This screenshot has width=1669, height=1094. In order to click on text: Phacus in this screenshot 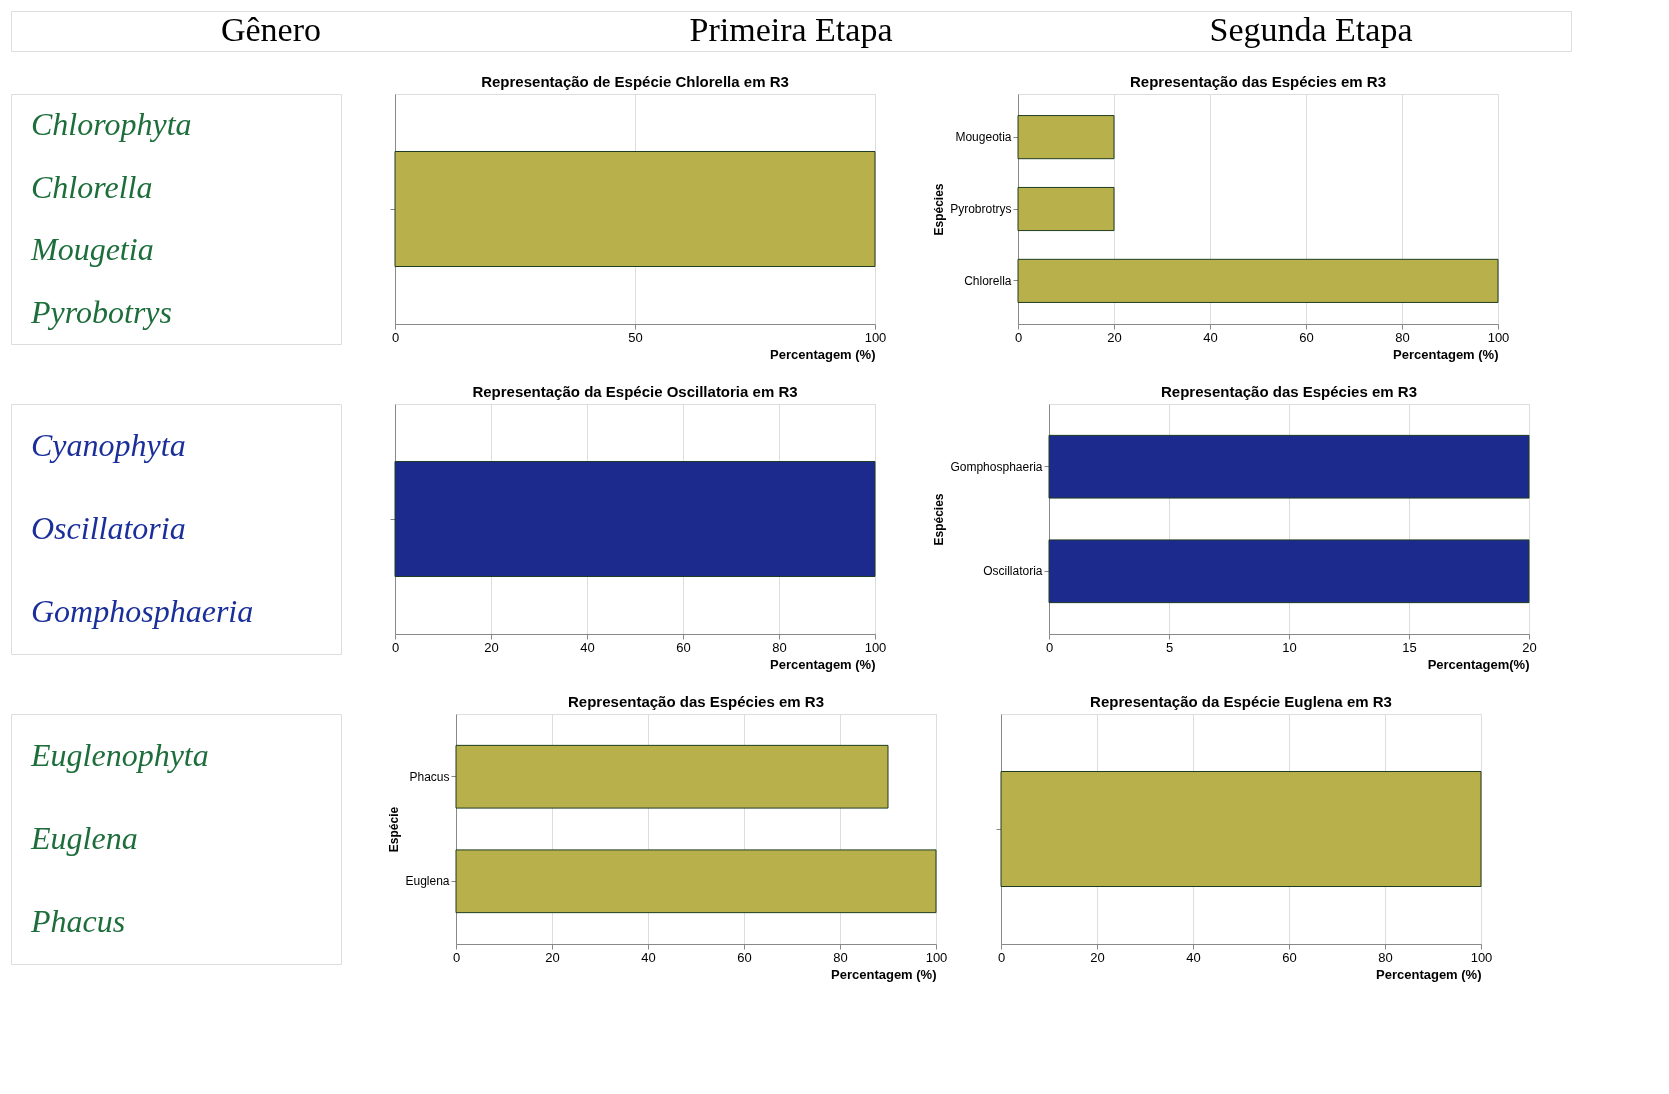, I will do `click(78, 921)`.